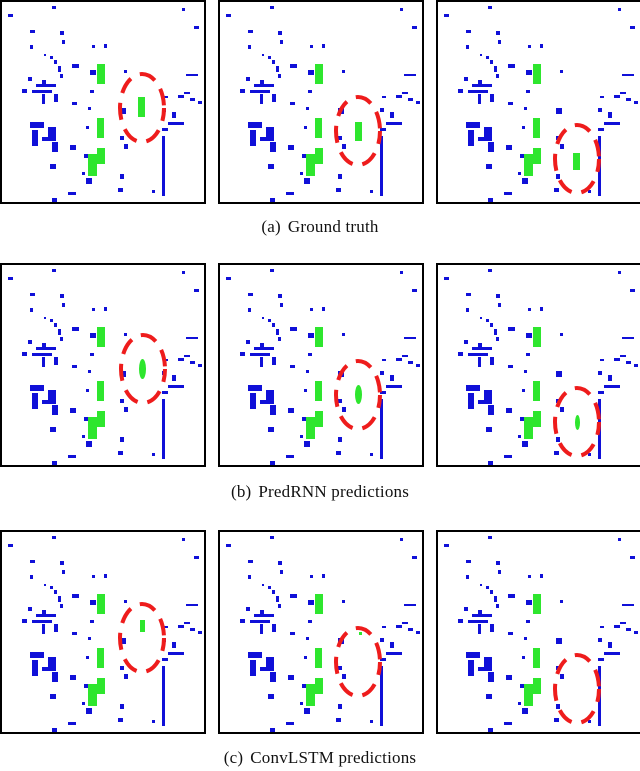 This screenshot has width=640, height=771. Describe the element at coordinates (333, 226) in the screenshot. I see `caption-text: Ground truth` at that location.